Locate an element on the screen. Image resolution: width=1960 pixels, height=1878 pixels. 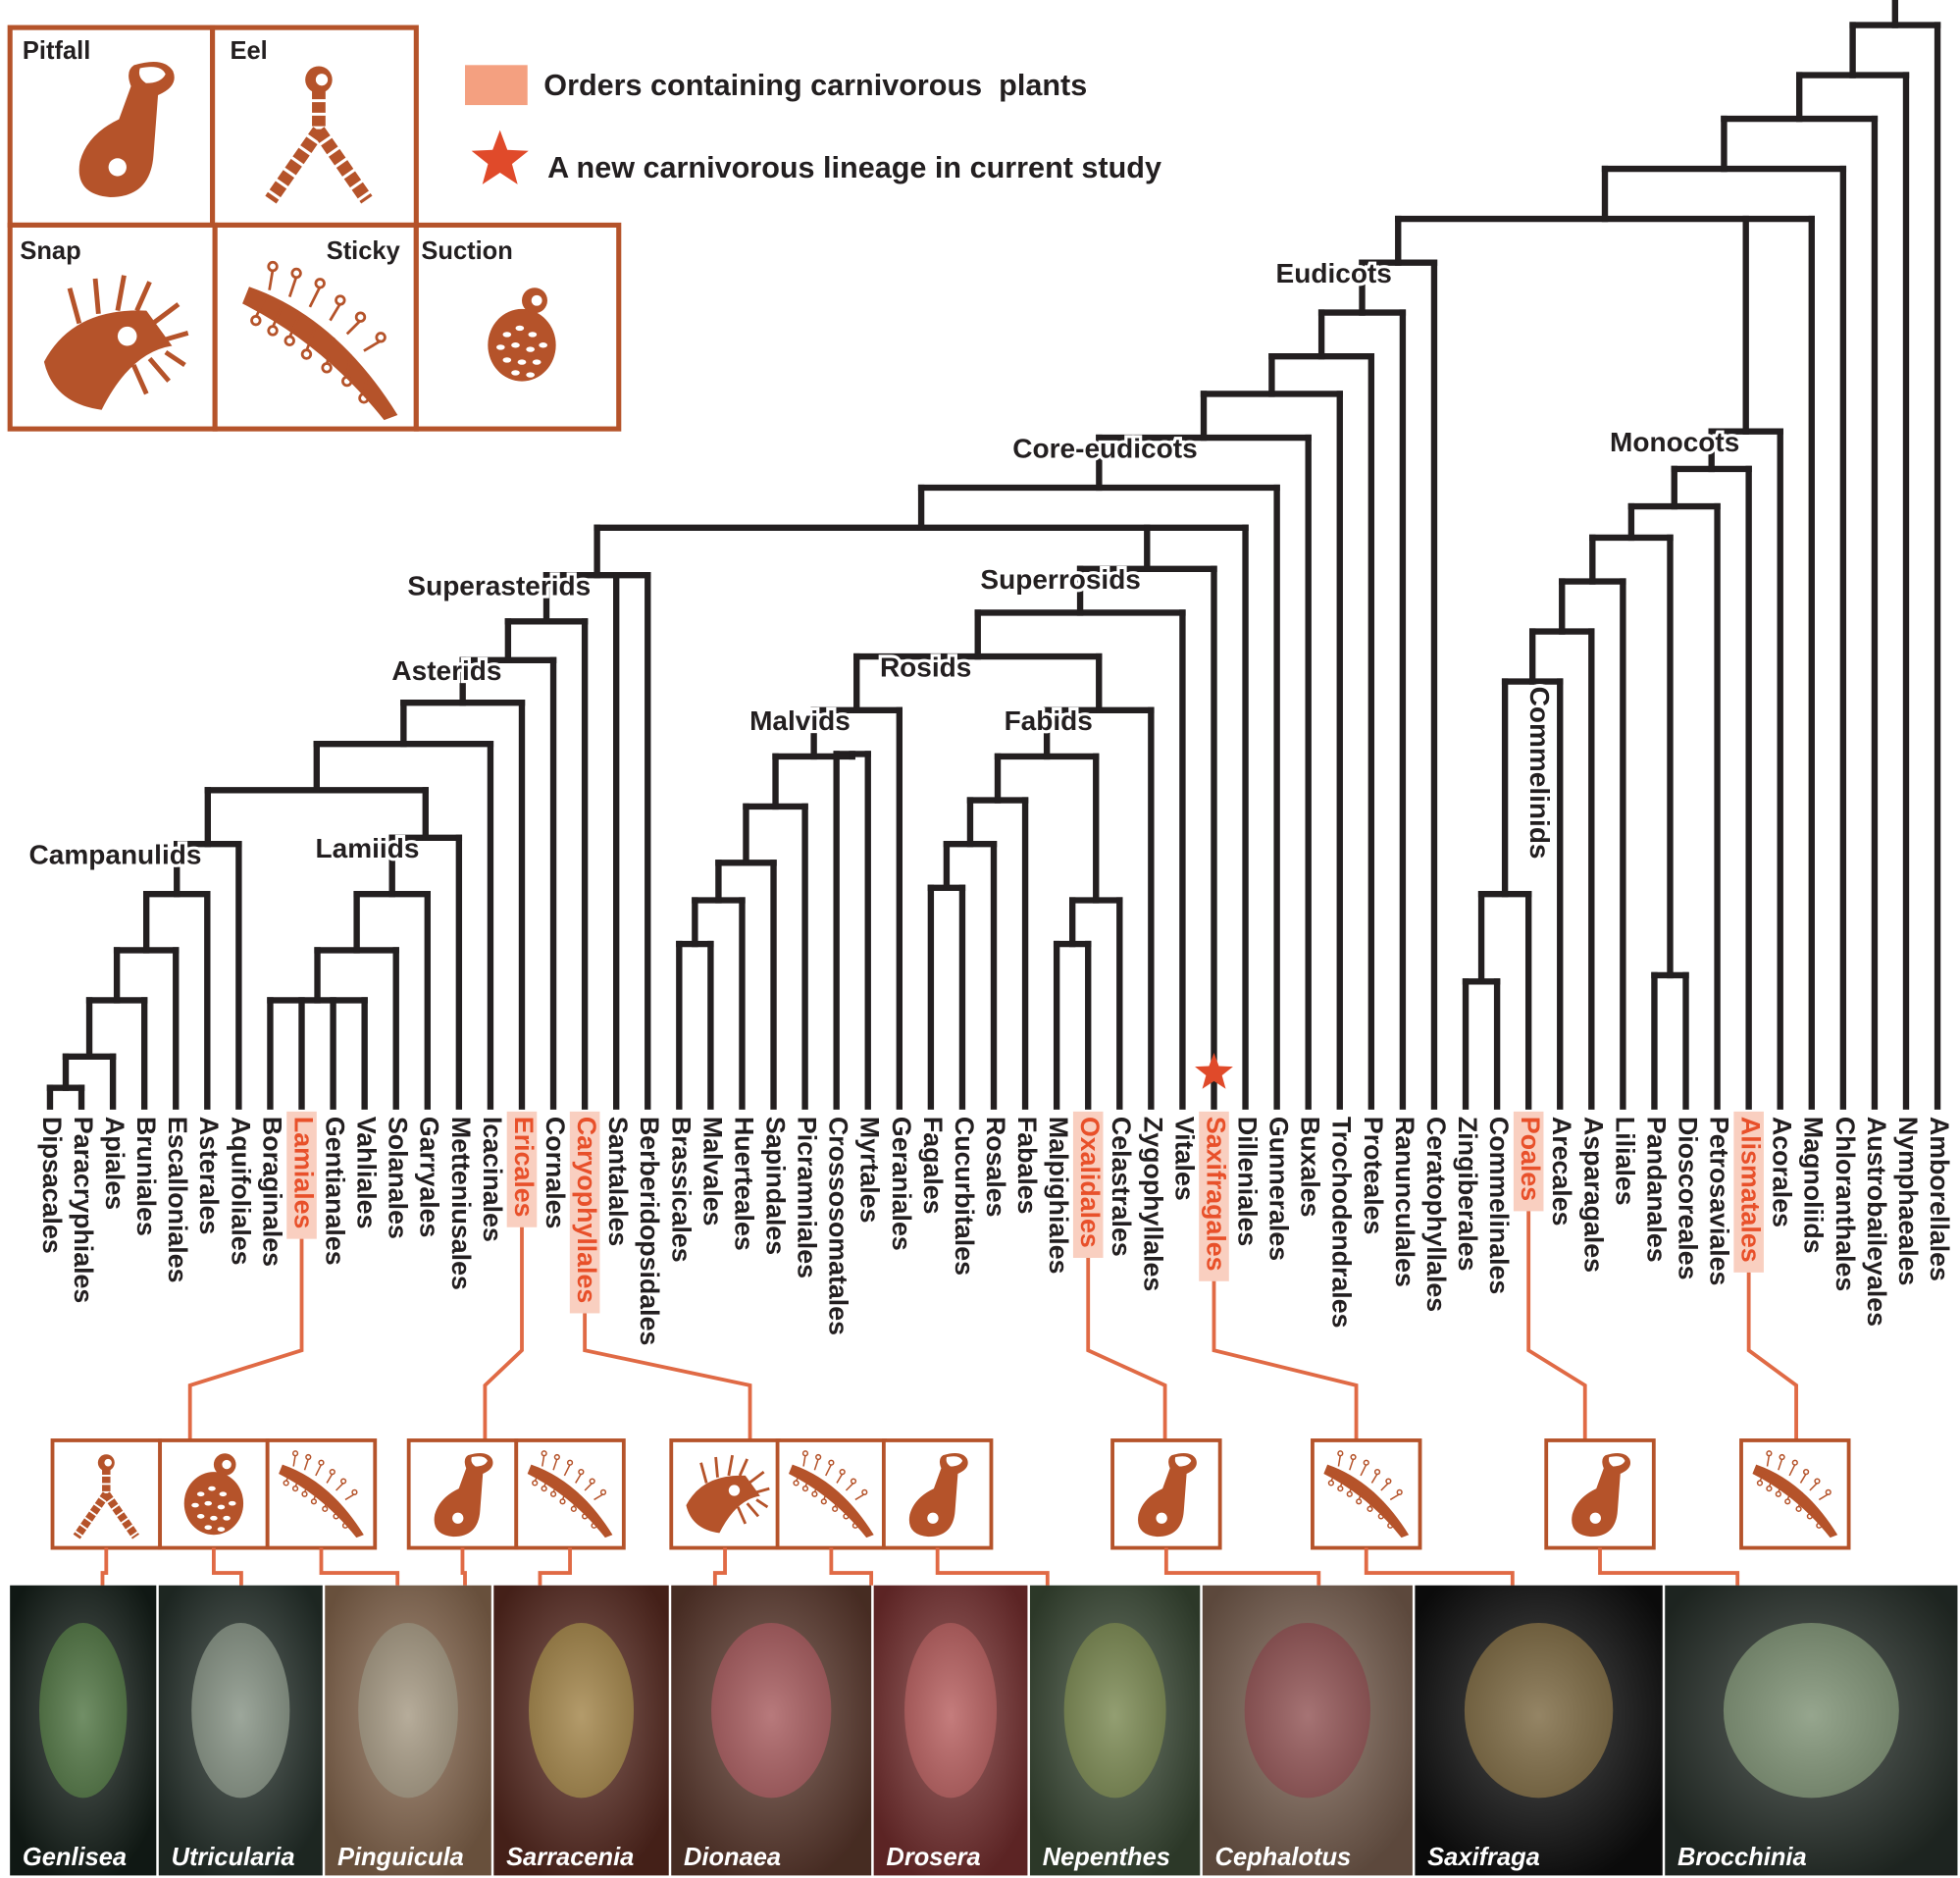
order-label: Dipsacales is located at coordinates (52, 1185).